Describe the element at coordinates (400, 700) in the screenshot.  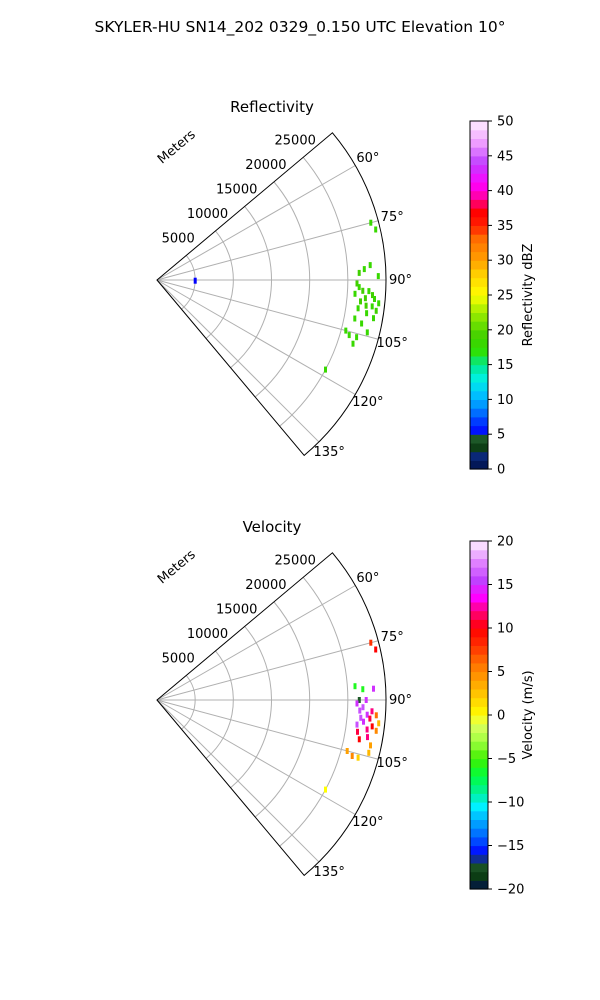
I see `vel-theta-tick-label: 90°` at that location.